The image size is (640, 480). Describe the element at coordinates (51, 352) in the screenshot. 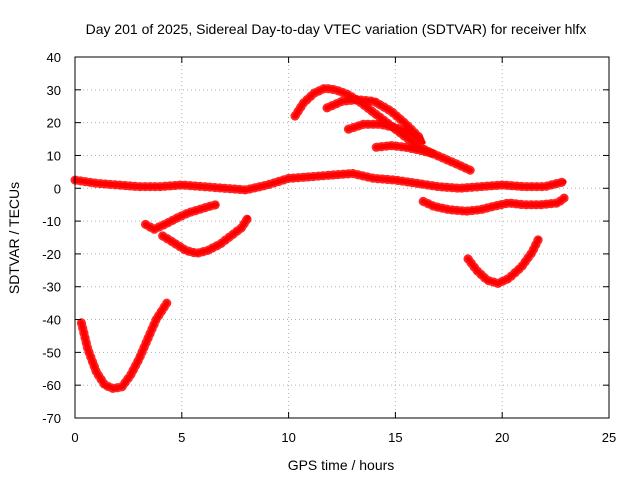

I see `y-tick-label: -50` at that location.